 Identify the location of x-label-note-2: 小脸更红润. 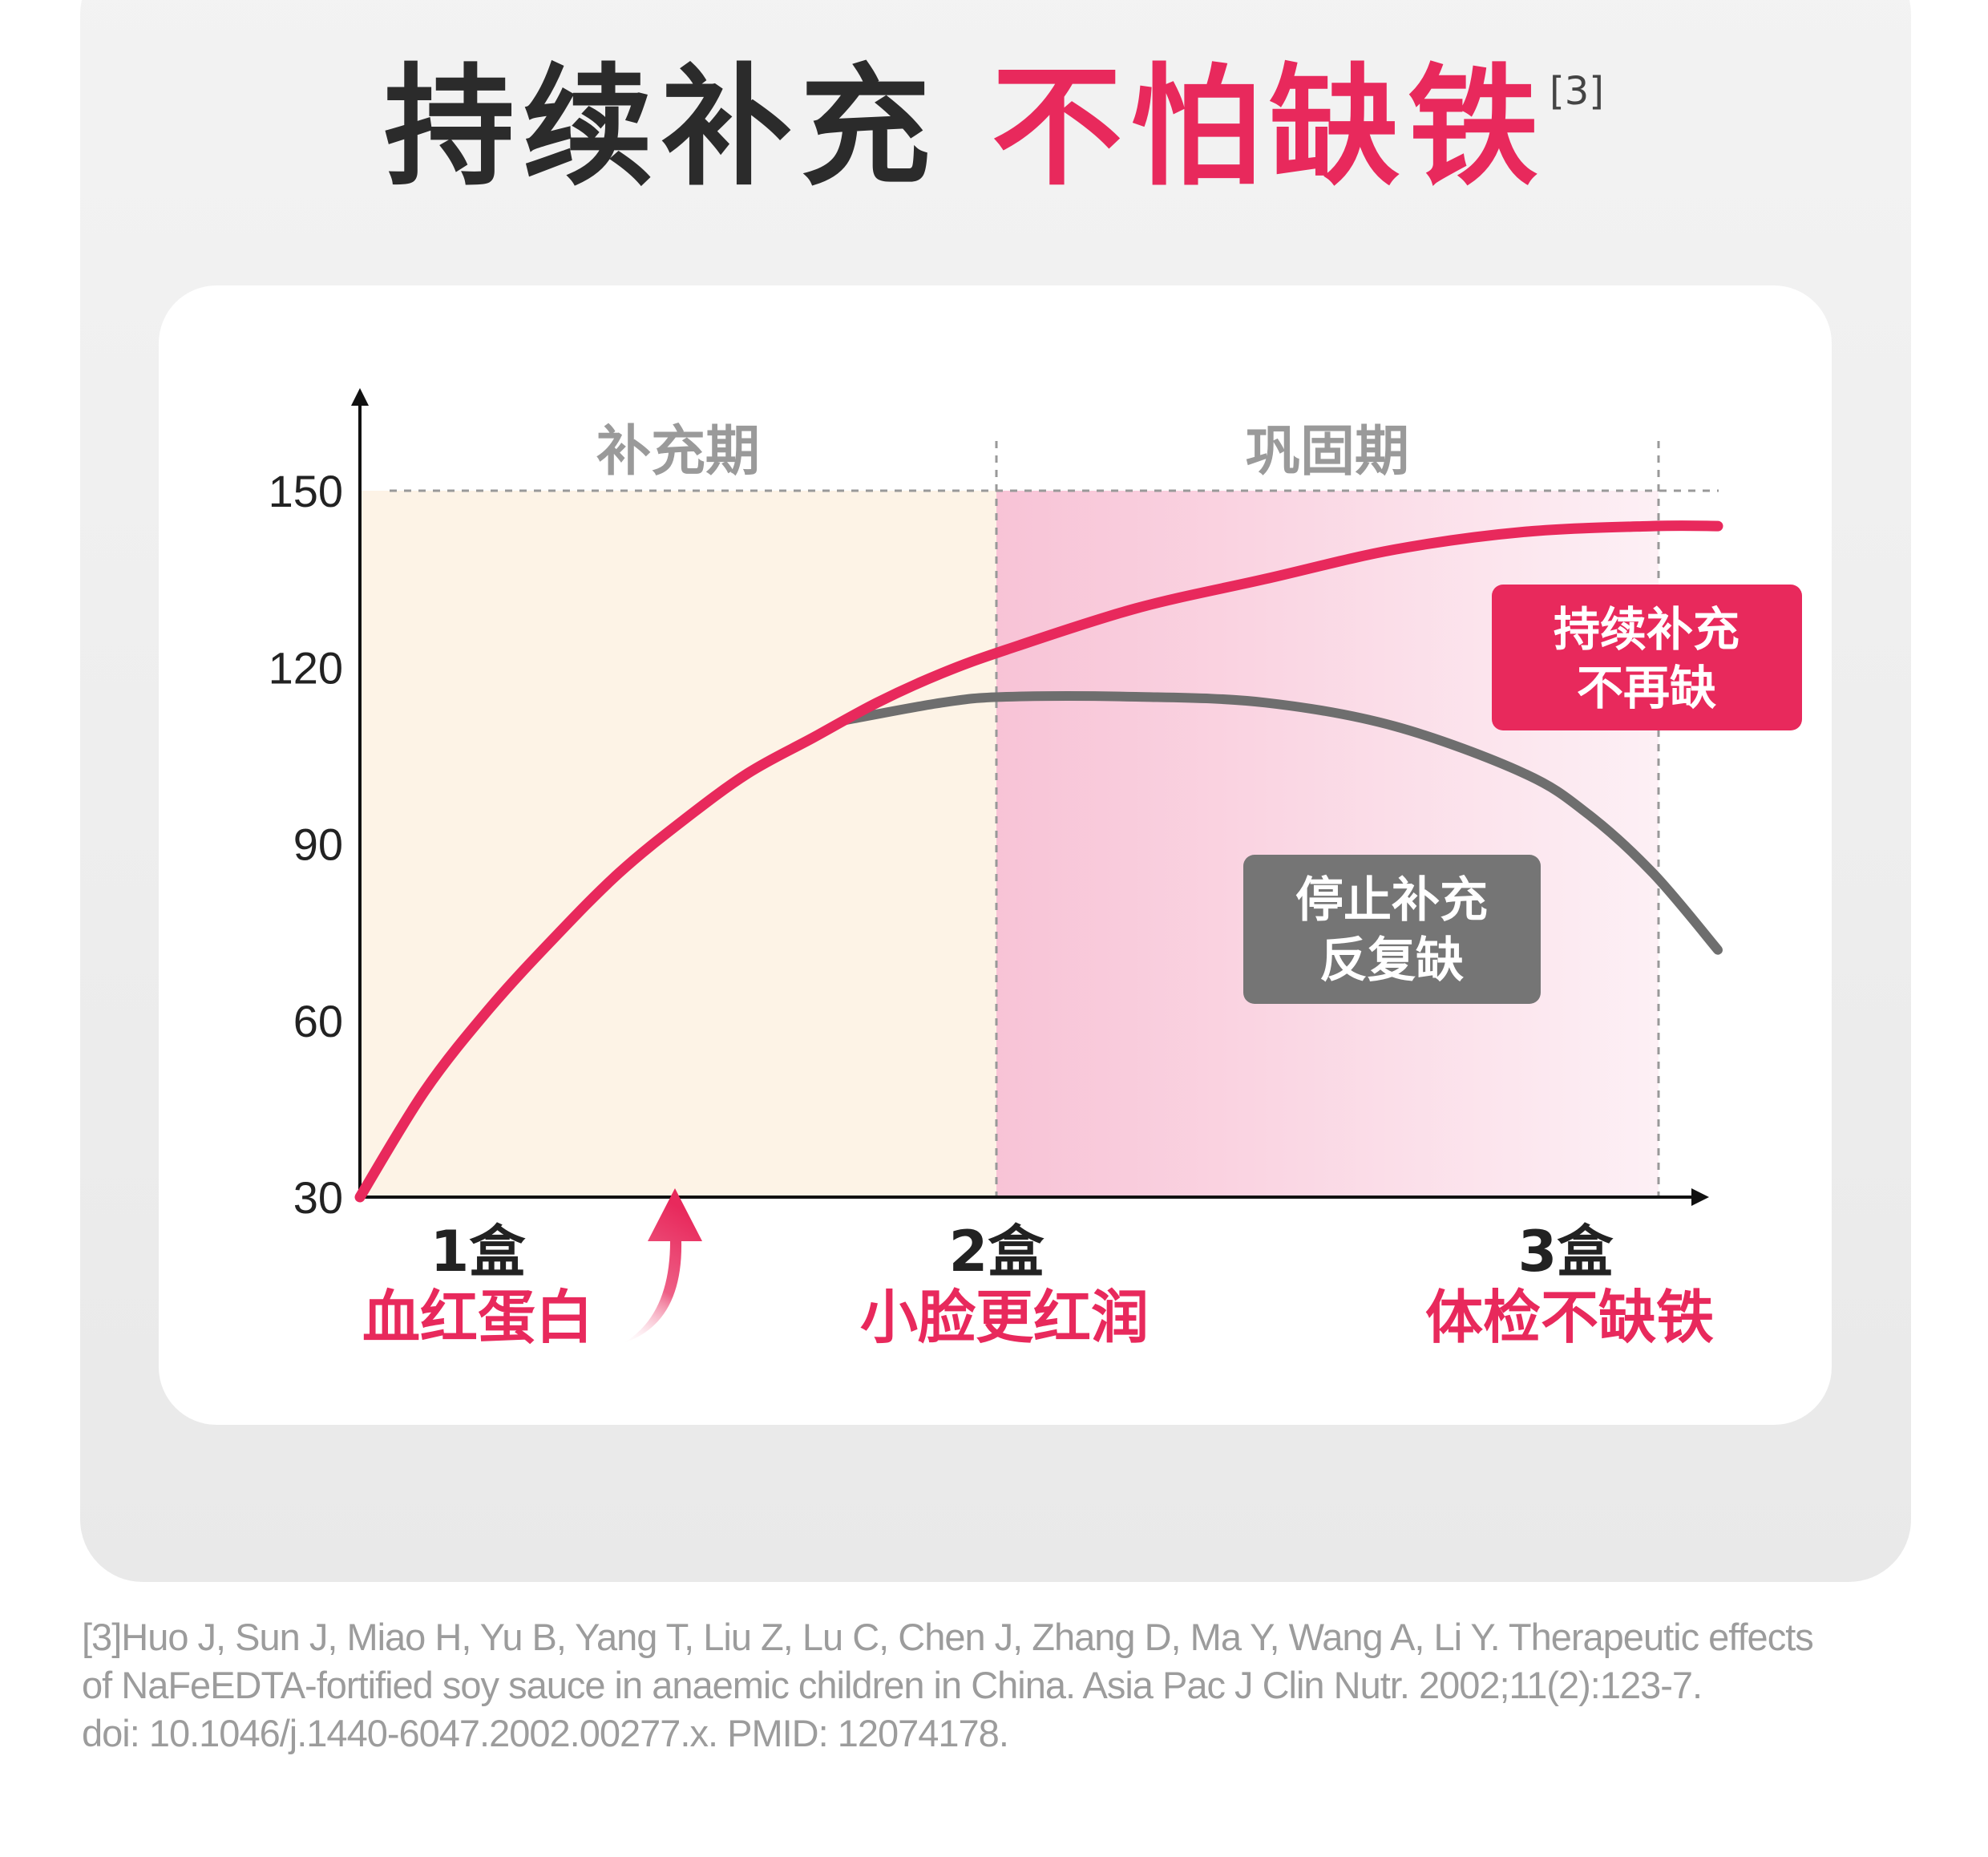
(1004, 1317).